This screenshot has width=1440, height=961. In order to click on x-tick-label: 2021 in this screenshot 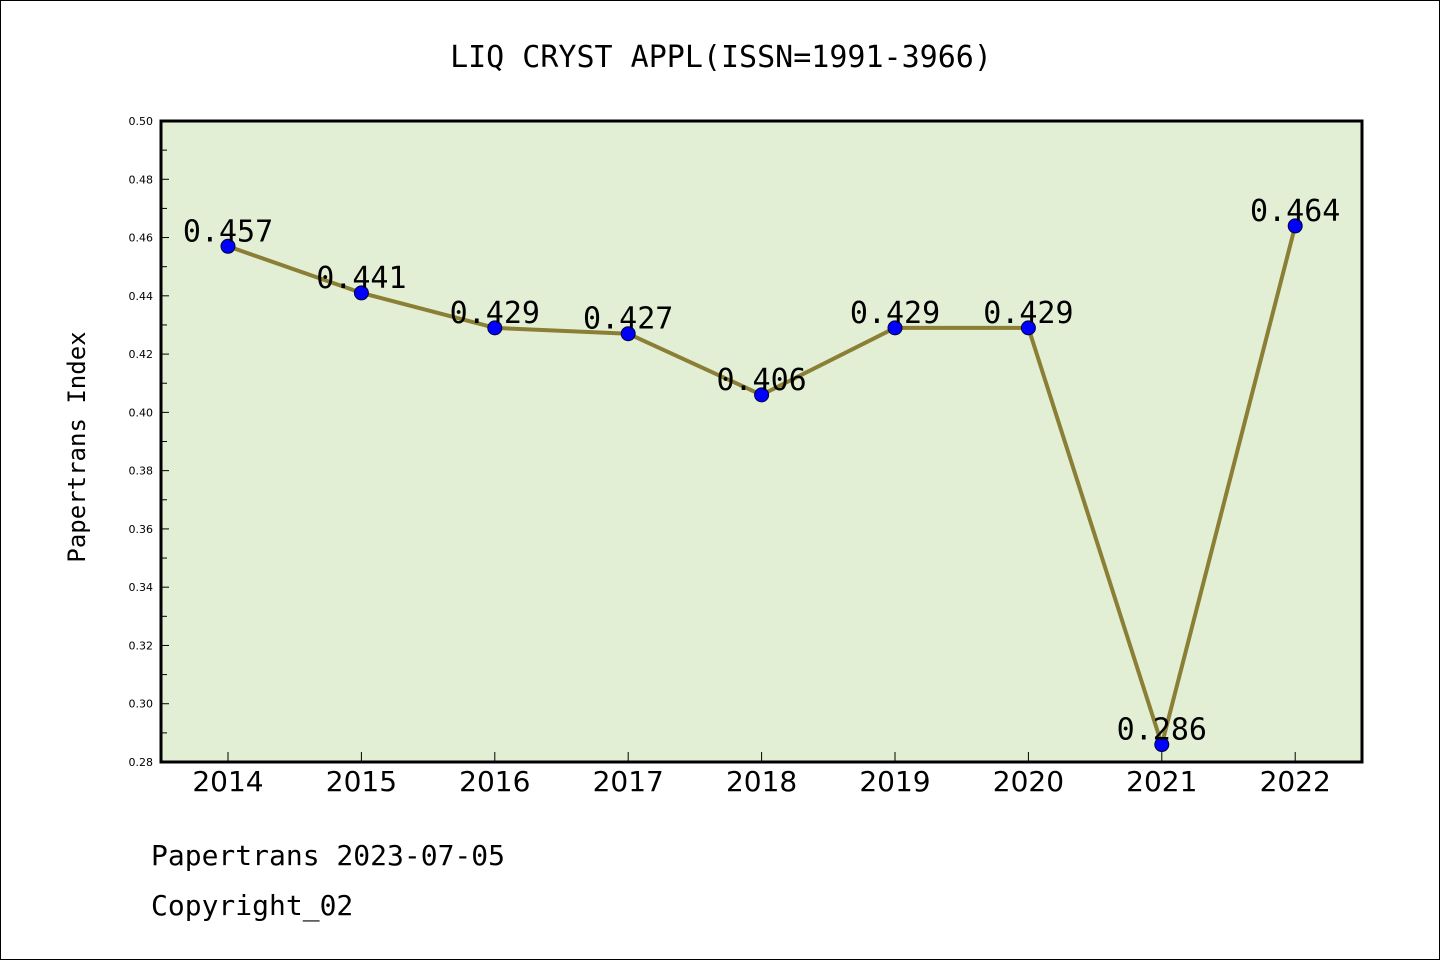, I will do `click(1161, 781)`.